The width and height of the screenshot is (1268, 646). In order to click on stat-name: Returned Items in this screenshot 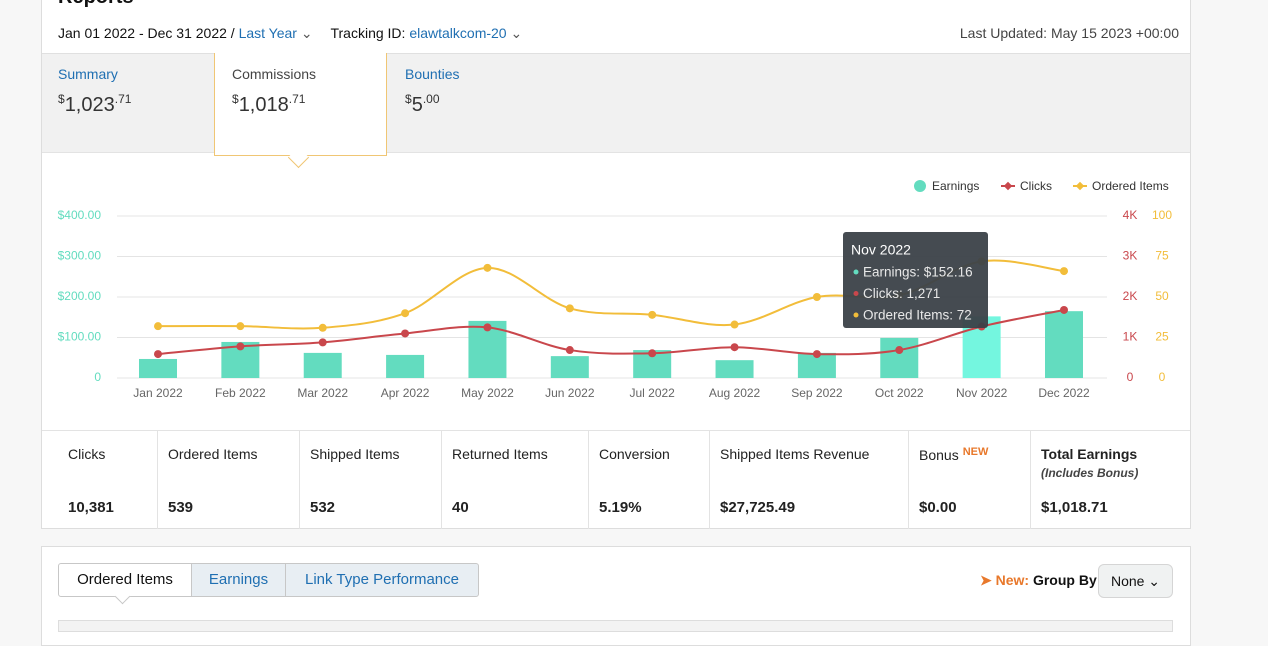, I will do `click(500, 454)`.